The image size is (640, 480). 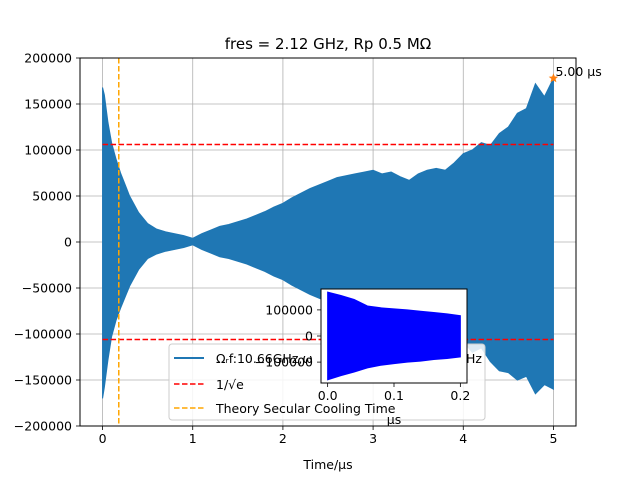 What do you see at coordinates (52, 196) in the screenshot?
I see `y-tick-label-5: 50000` at bounding box center [52, 196].